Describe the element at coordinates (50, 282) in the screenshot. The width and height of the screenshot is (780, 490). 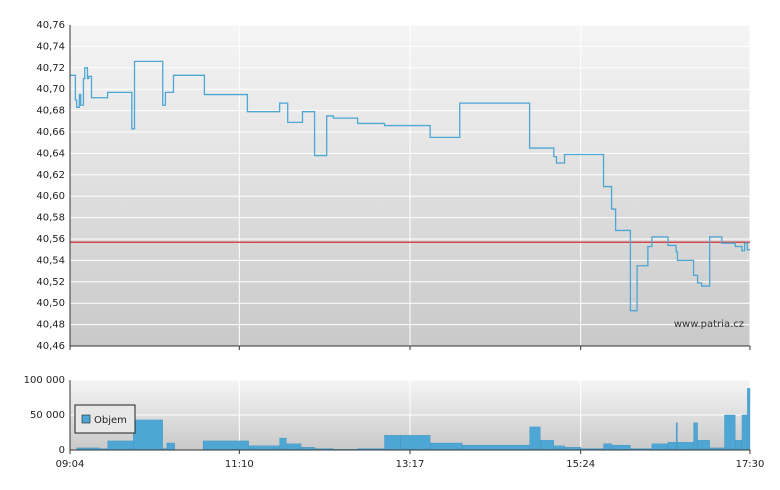
I see `y-tick-label: 40,52` at that location.